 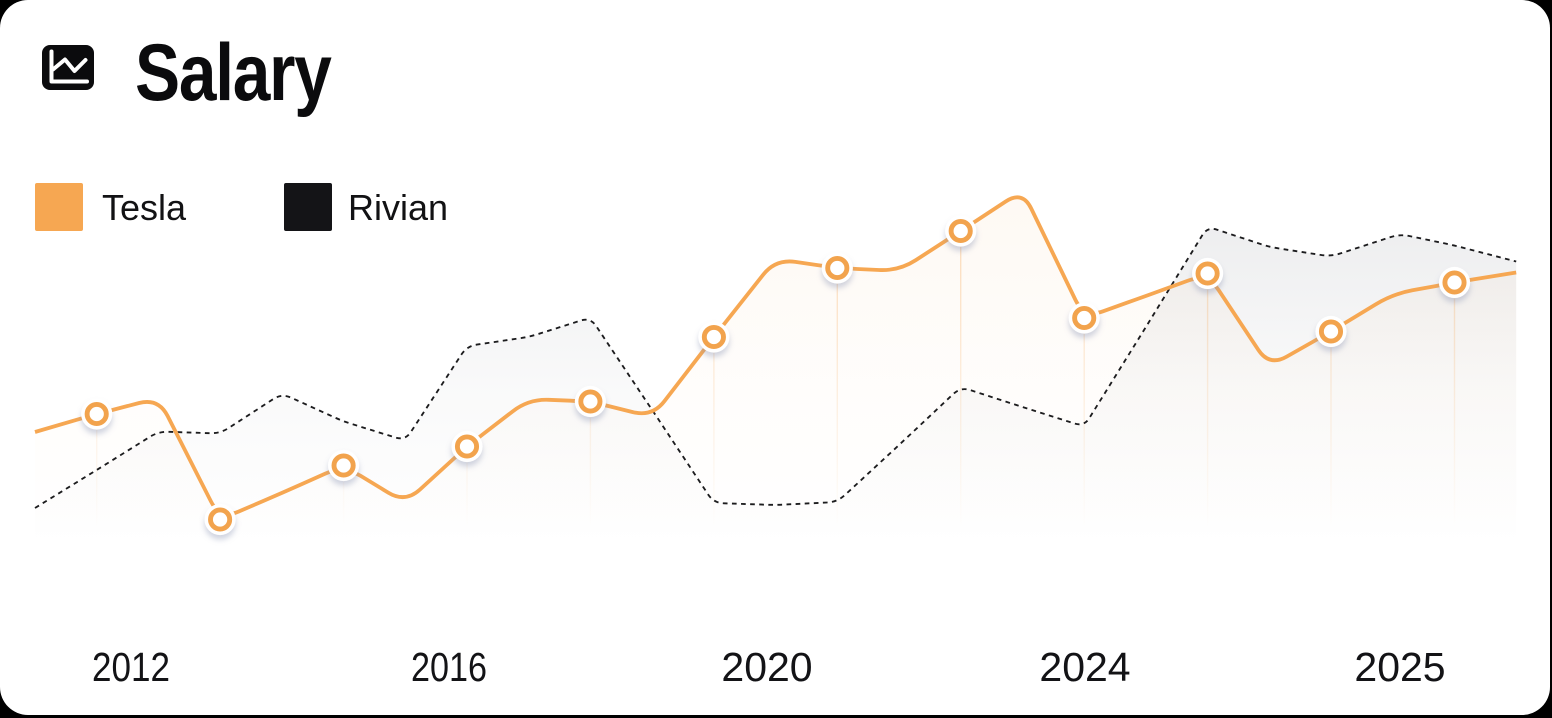 What do you see at coordinates (766, 667) in the screenshot?
I see `svg-text: 2020` at bounding box center [766, 667].